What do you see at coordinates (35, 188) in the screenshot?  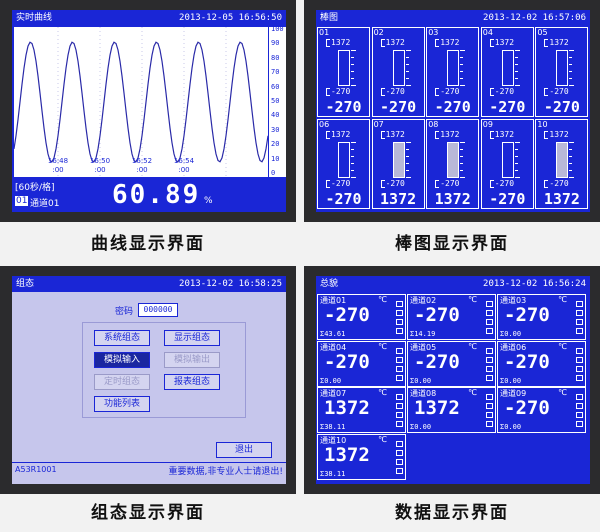 I see `interval: [60秒/格]` at bounding box center [35, 188].